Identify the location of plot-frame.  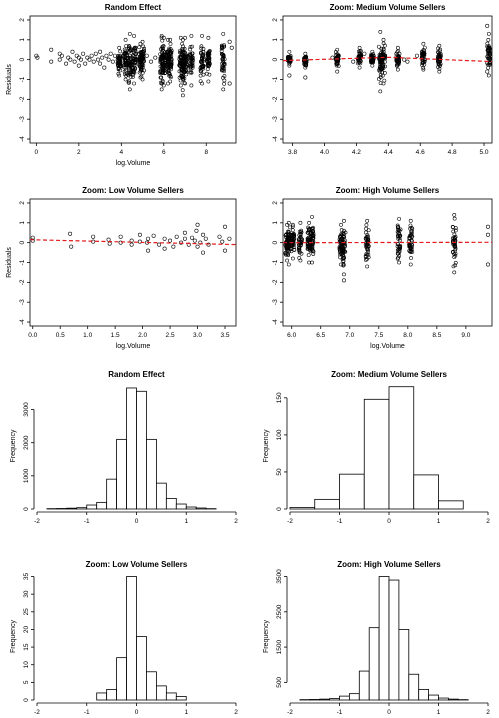
(387, 79).